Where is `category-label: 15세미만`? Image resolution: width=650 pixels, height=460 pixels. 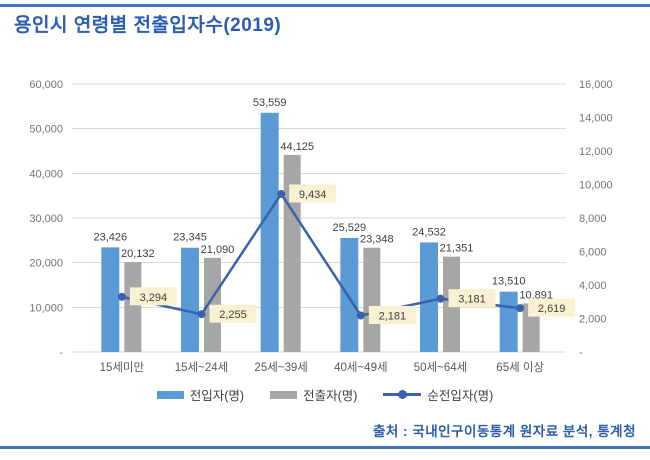
category-label: 15세미만 is located at coordinates (122, 367).